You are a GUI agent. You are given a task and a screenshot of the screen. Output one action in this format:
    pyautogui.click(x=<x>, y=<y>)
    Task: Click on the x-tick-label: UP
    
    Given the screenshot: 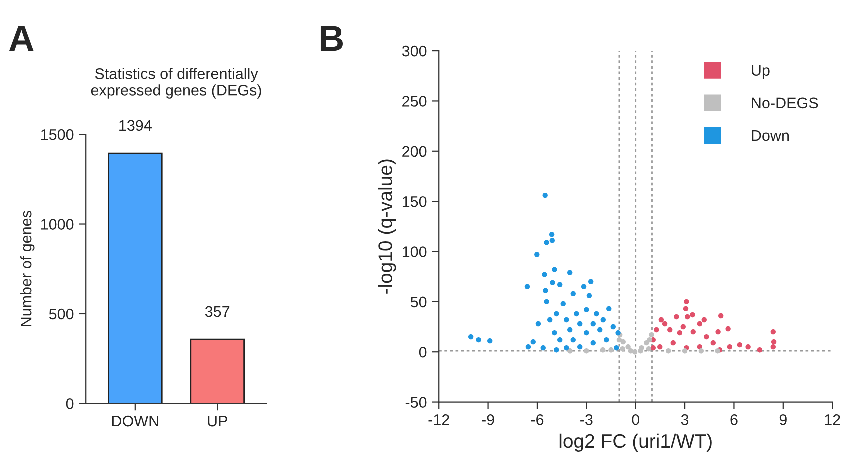 What is the action you would take?
    pyautogui.click(x=218, y=421)
    